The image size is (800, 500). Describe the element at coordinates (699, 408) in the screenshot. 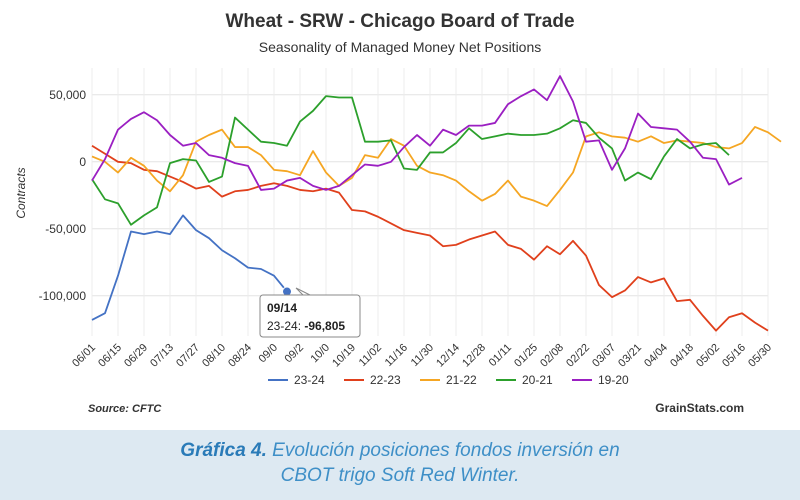

I see `brand-label: GrainStats.com` at that location.